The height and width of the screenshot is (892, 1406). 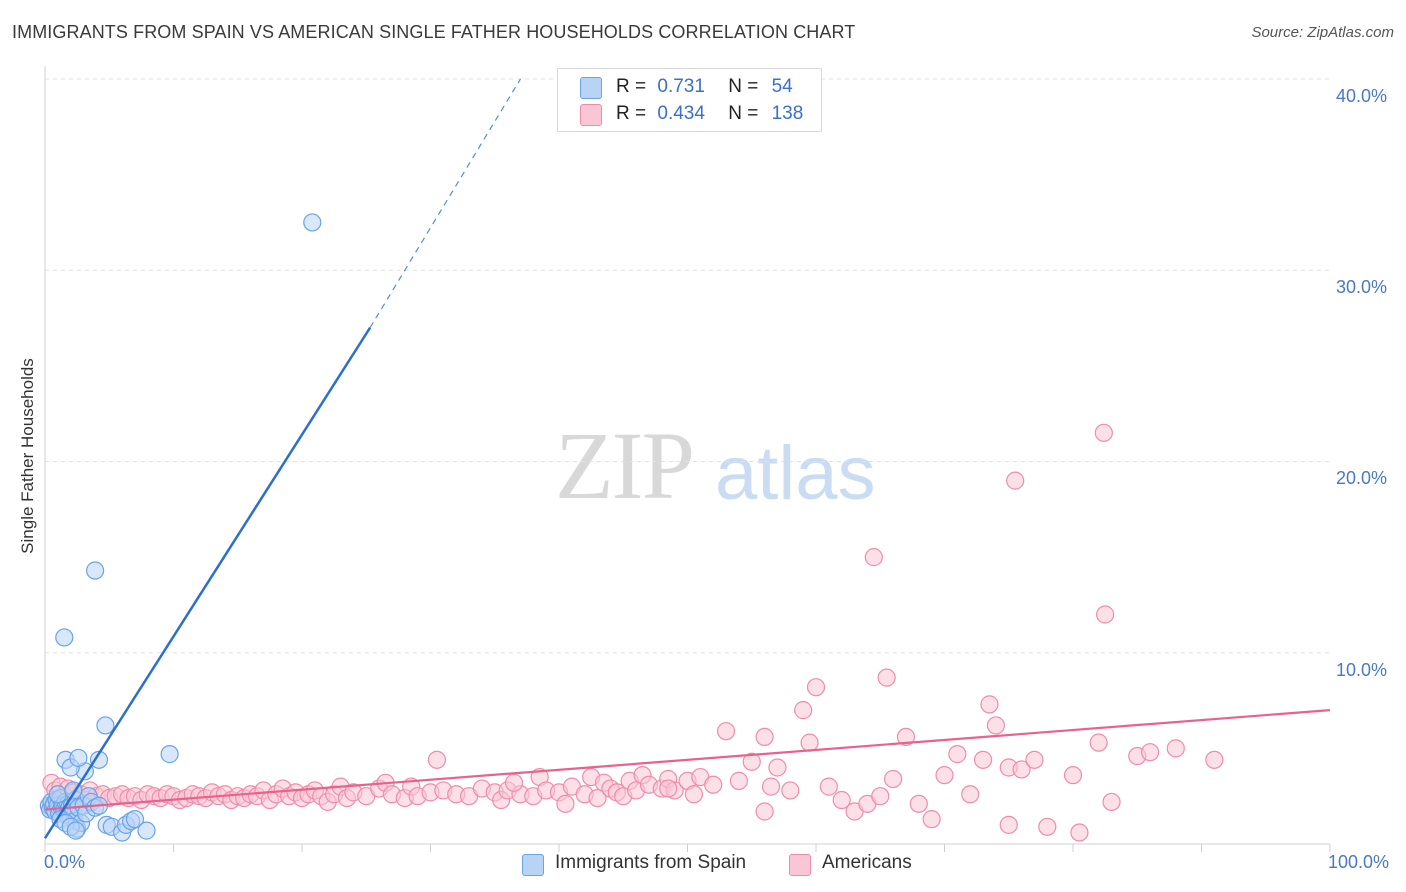 I want to click on legend-r-value: 0.731, so click(x=681, y=86).